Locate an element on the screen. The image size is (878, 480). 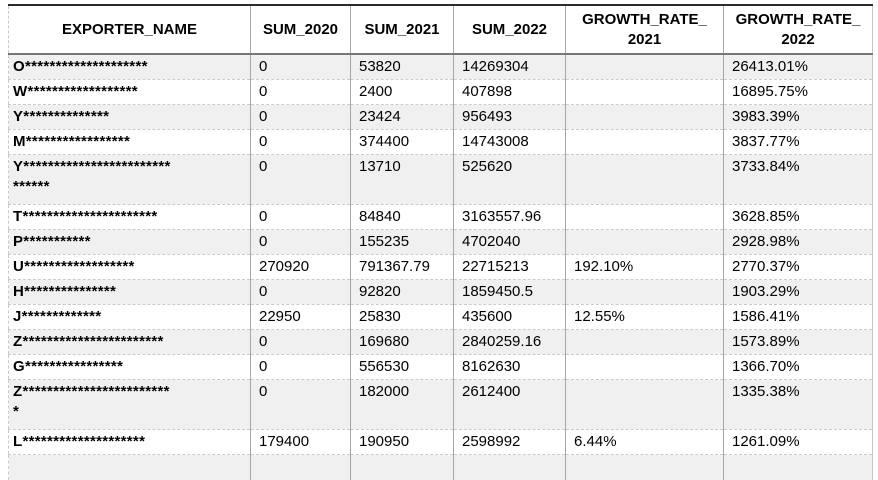
cell-growth-2022: 3628.85% is located at coordinates (798, 217).